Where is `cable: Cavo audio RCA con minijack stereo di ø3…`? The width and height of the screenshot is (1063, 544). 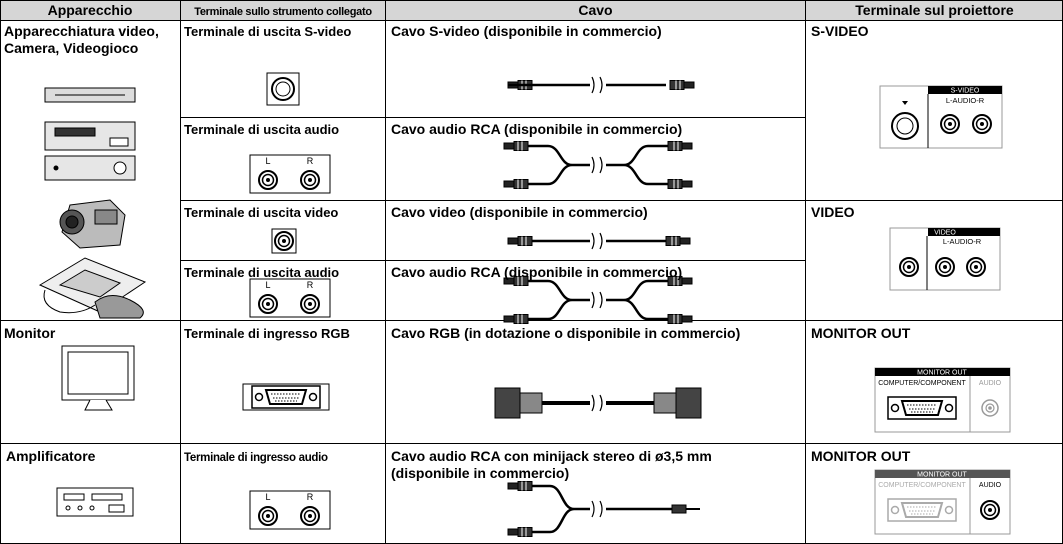 cable: Cavo audio RCA con minijack stereo di ø3… is located at coordinates (551, 464).